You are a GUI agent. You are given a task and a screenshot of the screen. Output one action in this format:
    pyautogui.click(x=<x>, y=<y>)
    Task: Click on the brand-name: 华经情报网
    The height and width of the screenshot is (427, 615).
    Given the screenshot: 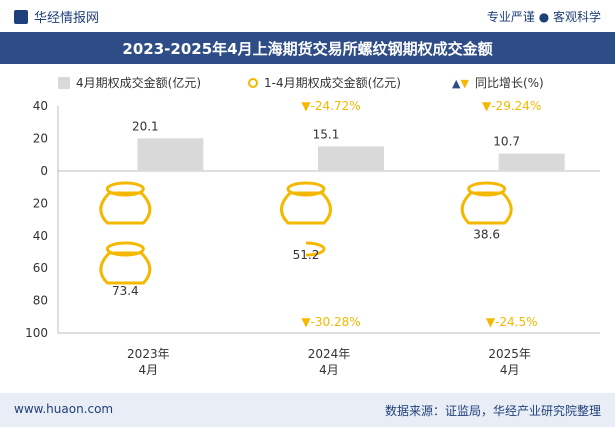 What is the action you would take?
    pyautogui.click(x=67, y=18)
    